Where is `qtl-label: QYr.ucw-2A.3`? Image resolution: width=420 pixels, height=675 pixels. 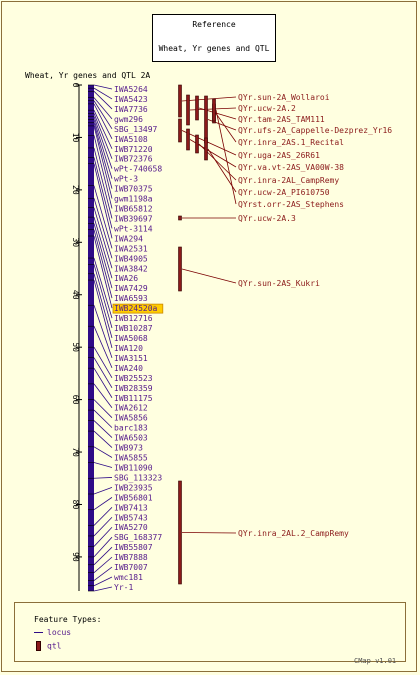
qtl-label: QYr.ucw-2A.3 is located at coordinates (267, 218).